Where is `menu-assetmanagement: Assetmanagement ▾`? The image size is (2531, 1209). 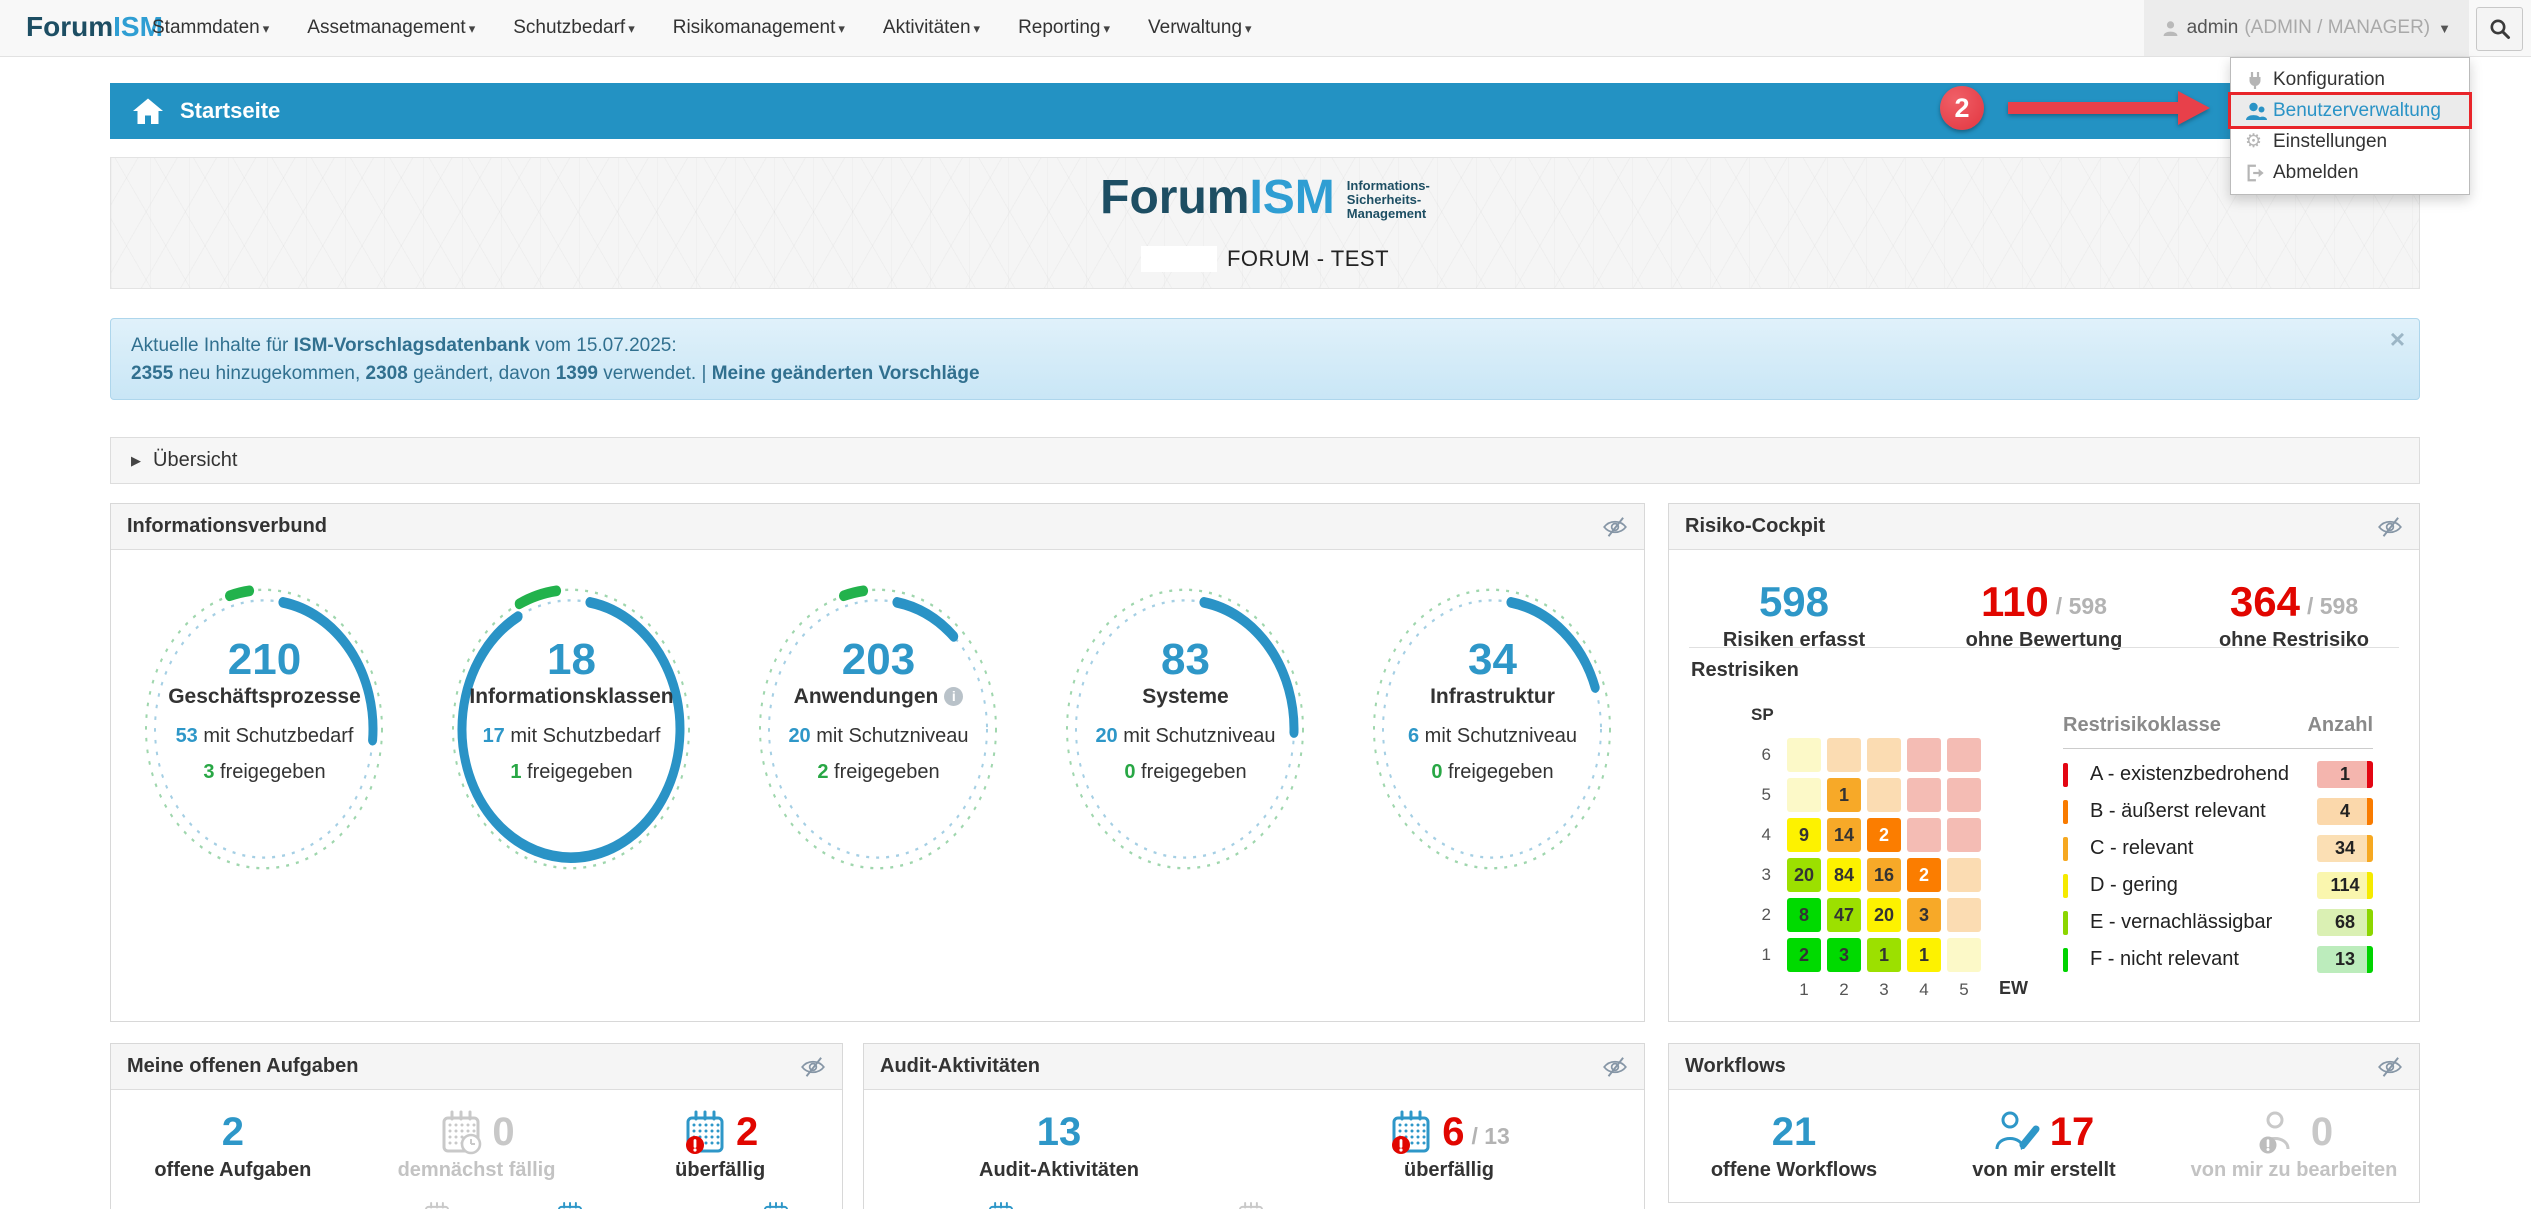
menu-assetmanagement: Assetmanagement ▾ is located at coordinates (391, 27).